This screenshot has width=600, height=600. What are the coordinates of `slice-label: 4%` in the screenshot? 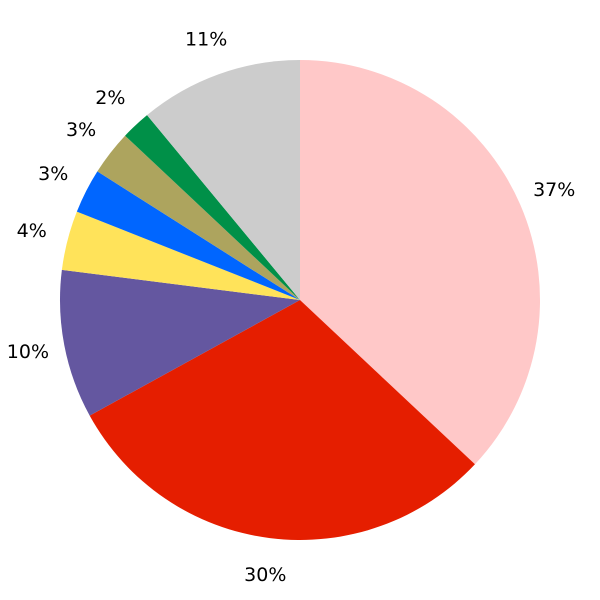 It's located at (32, 231).